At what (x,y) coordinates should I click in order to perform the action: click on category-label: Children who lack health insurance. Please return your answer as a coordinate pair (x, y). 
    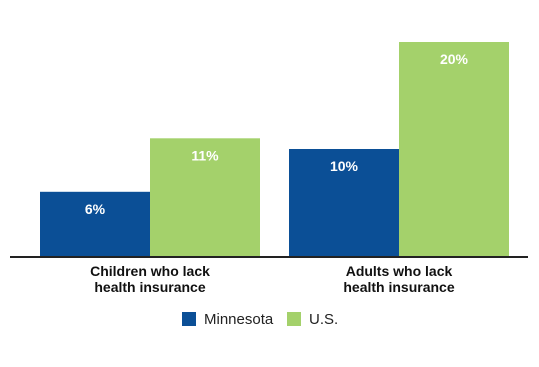
    Looking at the image, I should click on (150, 279).